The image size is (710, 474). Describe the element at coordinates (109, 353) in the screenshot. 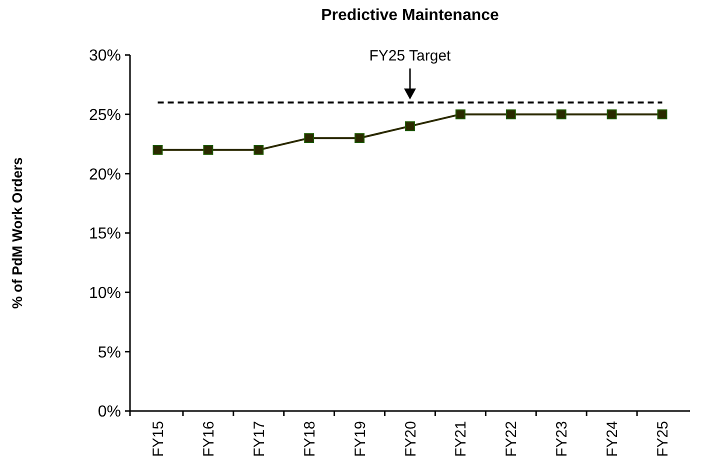

I see `y-tick-label: 5%` at that location.